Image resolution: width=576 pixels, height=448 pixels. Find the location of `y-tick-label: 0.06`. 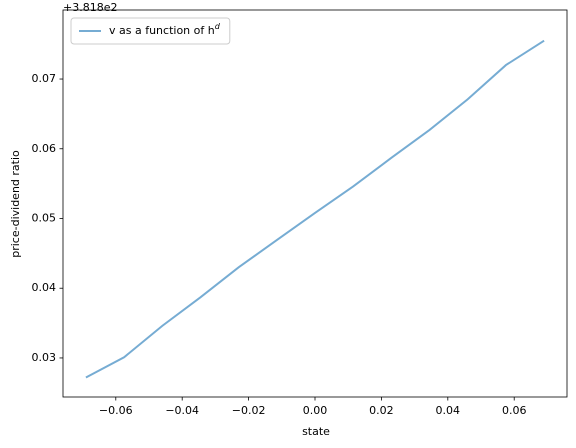

y-tick-label: 0.06 is located at coordinates (44, 148).